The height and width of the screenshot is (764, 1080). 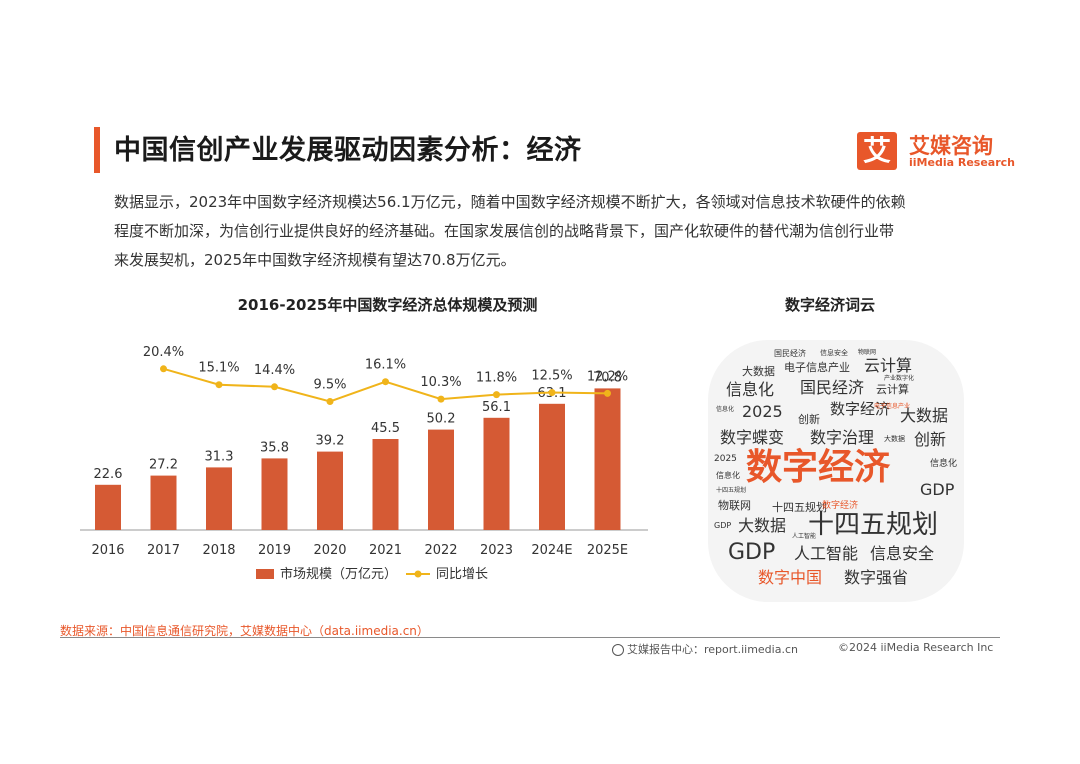 I want to click on cloud-word: 产业数字化, so click(x=899, y=378).